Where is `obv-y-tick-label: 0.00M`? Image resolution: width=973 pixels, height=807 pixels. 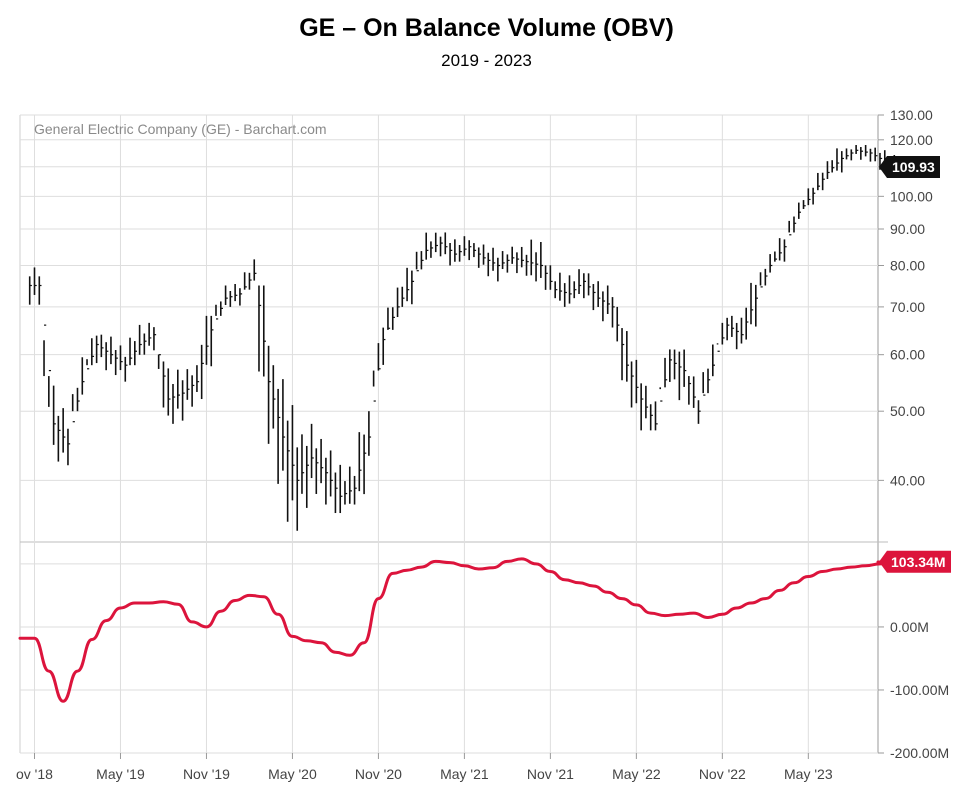
obv-y-tick-label: 0.00M is located at coordinates (909, 627).